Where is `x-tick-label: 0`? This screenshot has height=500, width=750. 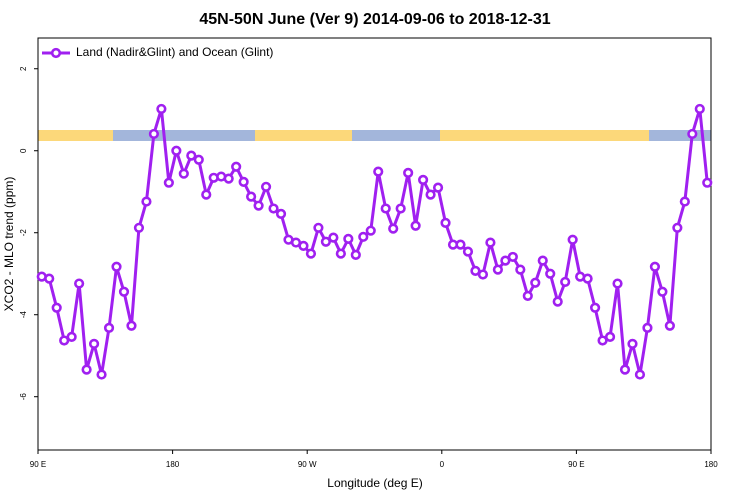 x-tick-label: 0 is located at coordinates (442, 464).